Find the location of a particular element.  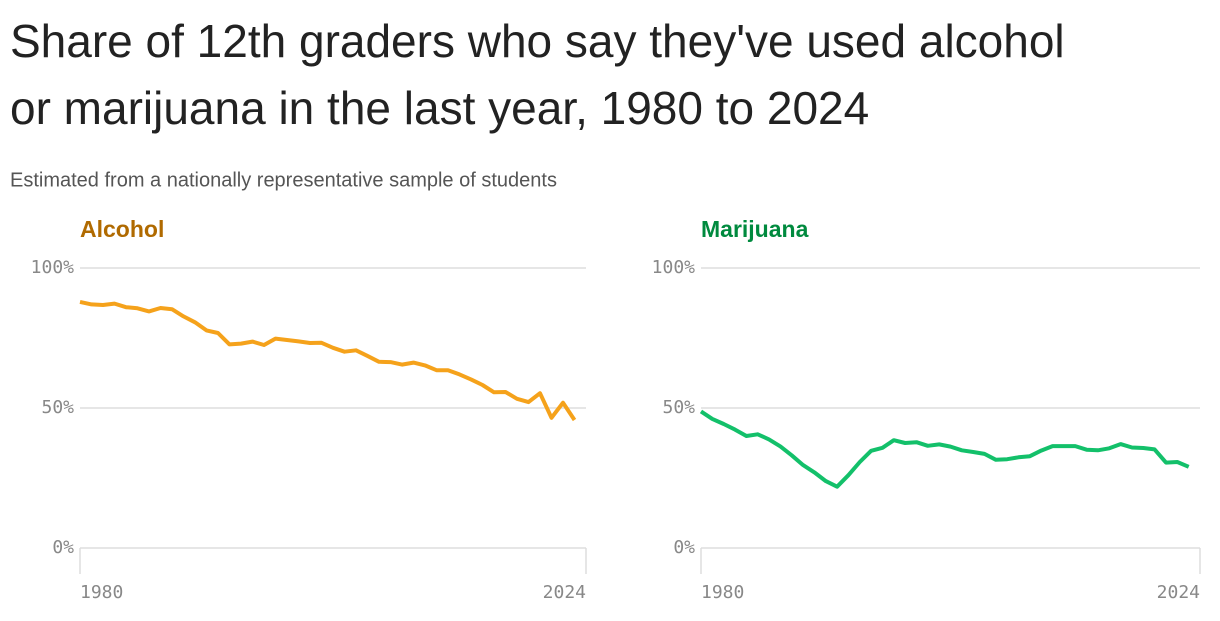

panel-title: Marijuana is located at coordinates (755, 229).